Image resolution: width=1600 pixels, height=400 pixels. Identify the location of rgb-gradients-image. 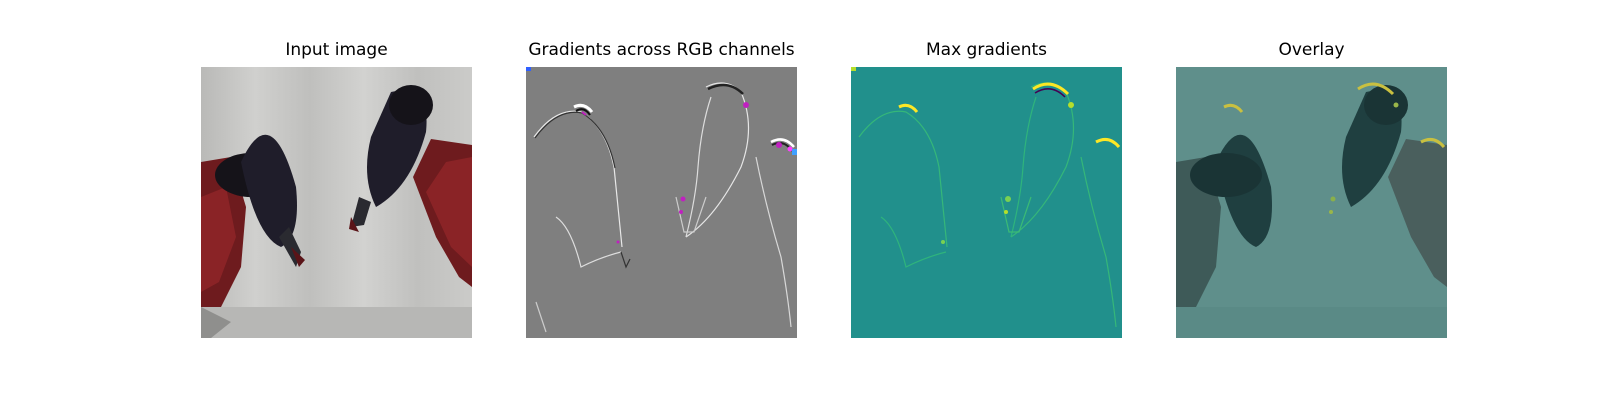
(661, 202).